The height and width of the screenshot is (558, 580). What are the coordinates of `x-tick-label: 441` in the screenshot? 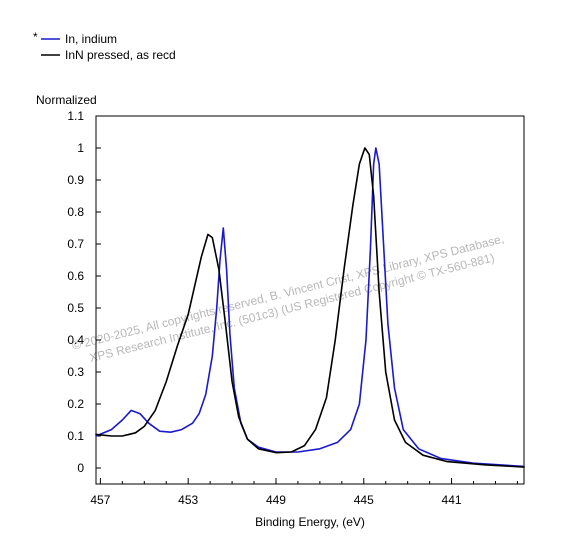 It's located at (452, 500).